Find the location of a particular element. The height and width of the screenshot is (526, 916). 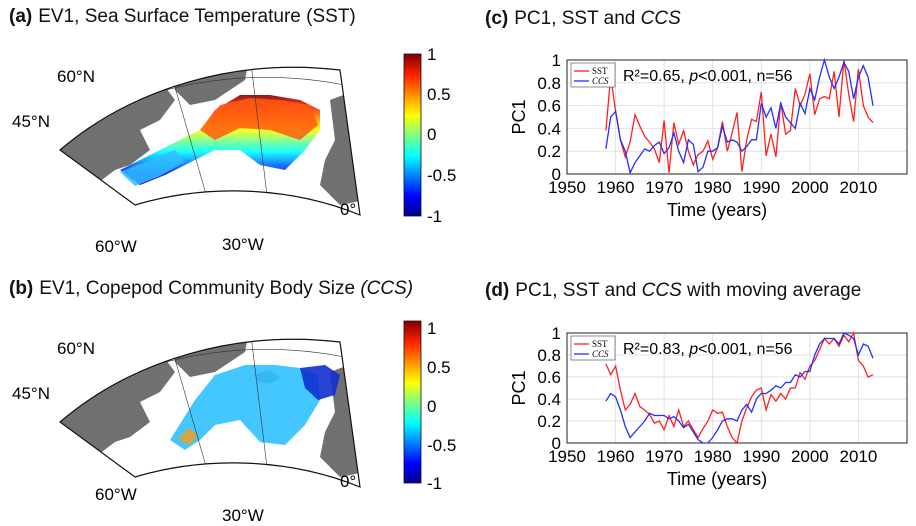

d-xtick-label: 1970 is located at coordinates (664, 456).